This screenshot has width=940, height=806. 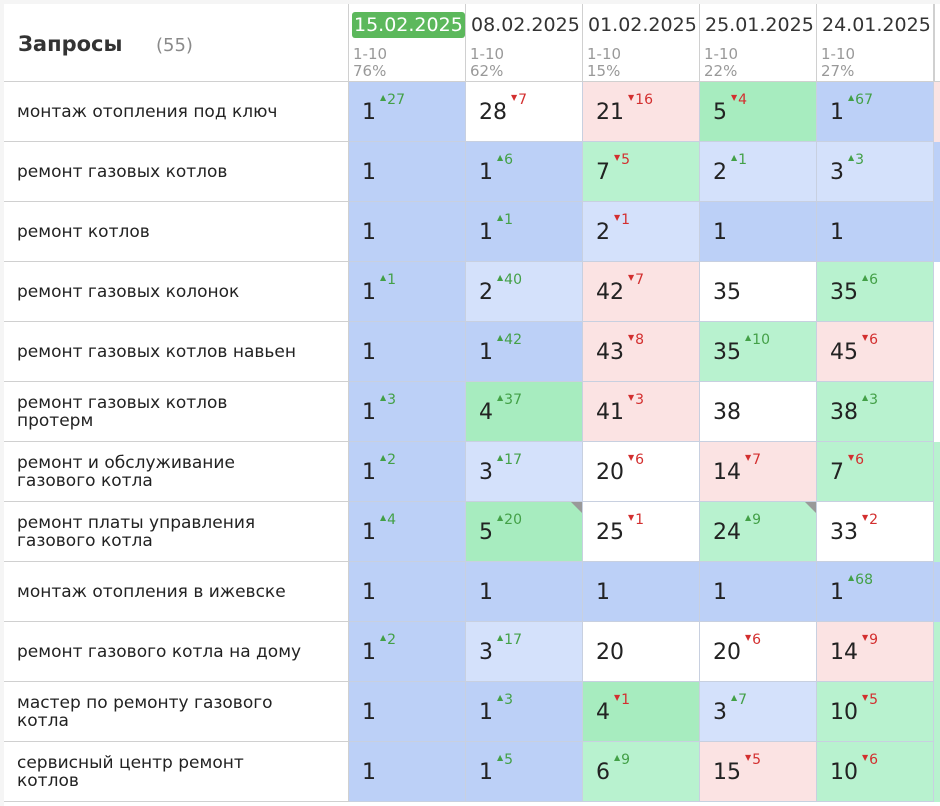 I want to click on query-cell: ремонт газовых котлов, so click(x=176, y=172).